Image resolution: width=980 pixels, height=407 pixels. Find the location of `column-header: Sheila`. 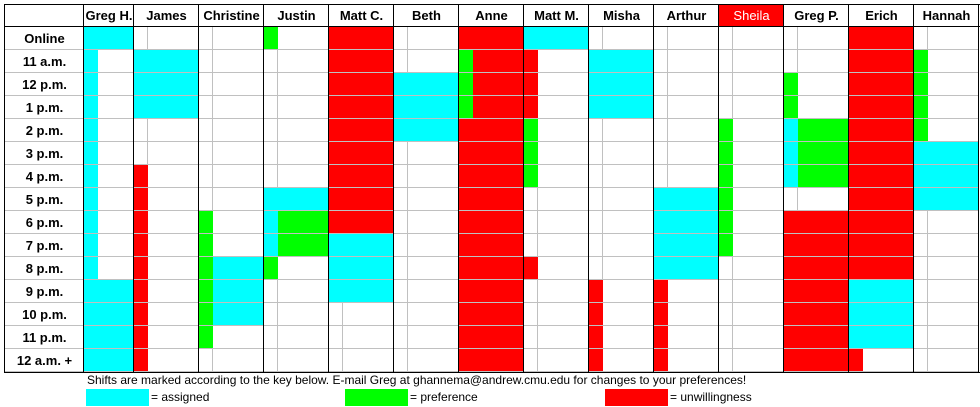

column-header: Sheila is located at coordinates (751, 16).